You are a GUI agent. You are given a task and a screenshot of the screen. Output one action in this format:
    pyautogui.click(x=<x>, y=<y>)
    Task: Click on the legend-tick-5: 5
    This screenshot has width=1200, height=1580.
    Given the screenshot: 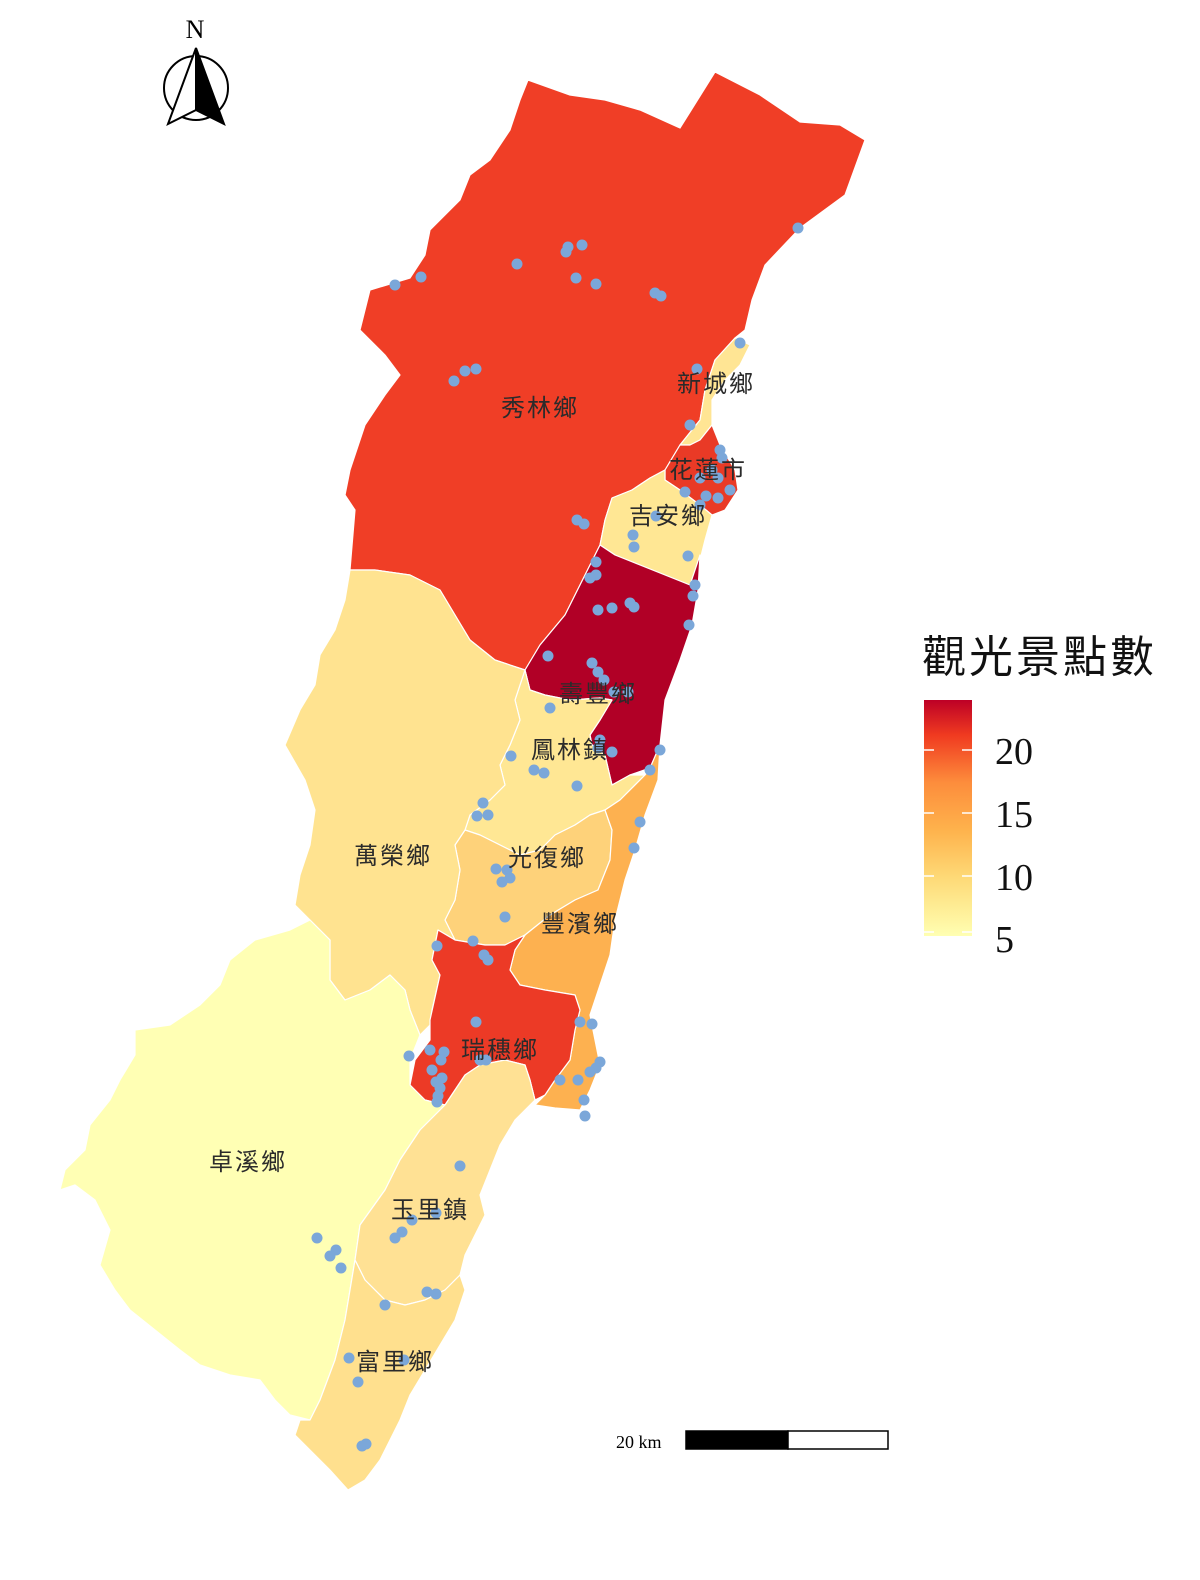 What is the action you would take?
    pyautogui.click(x=1004, y=940)
    